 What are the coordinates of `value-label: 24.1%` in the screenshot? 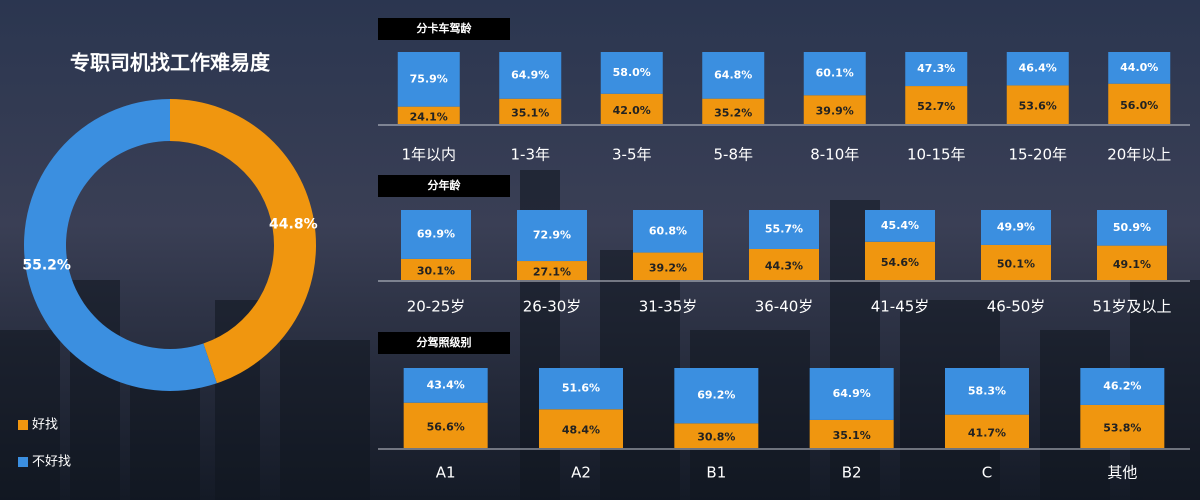 It's located at (429, 116).